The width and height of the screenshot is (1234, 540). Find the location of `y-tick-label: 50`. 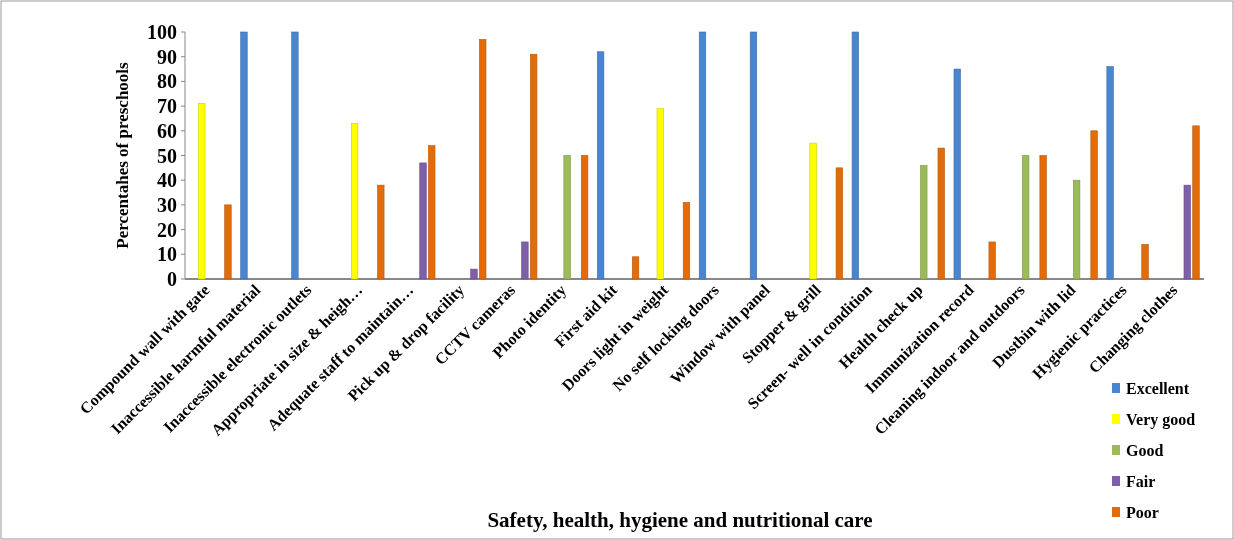

y-tick-label: 50 is located at coordinates (167, 155).